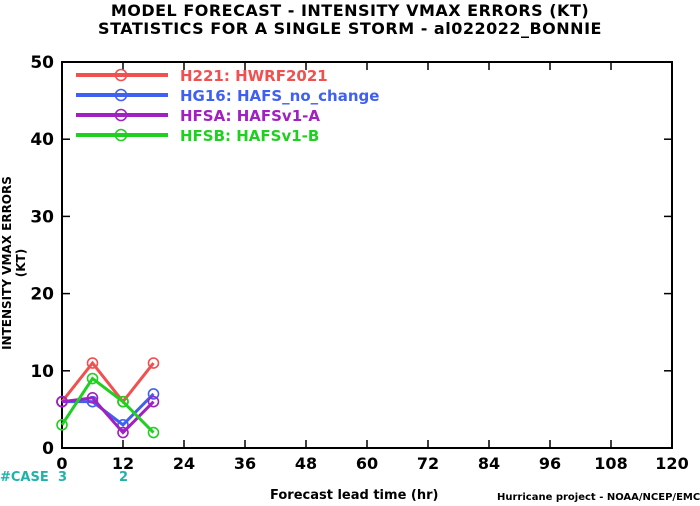  Describe the element at coordinates (245, 463) in the screenshot. I see `x-tick-label-36: 36` at that location.